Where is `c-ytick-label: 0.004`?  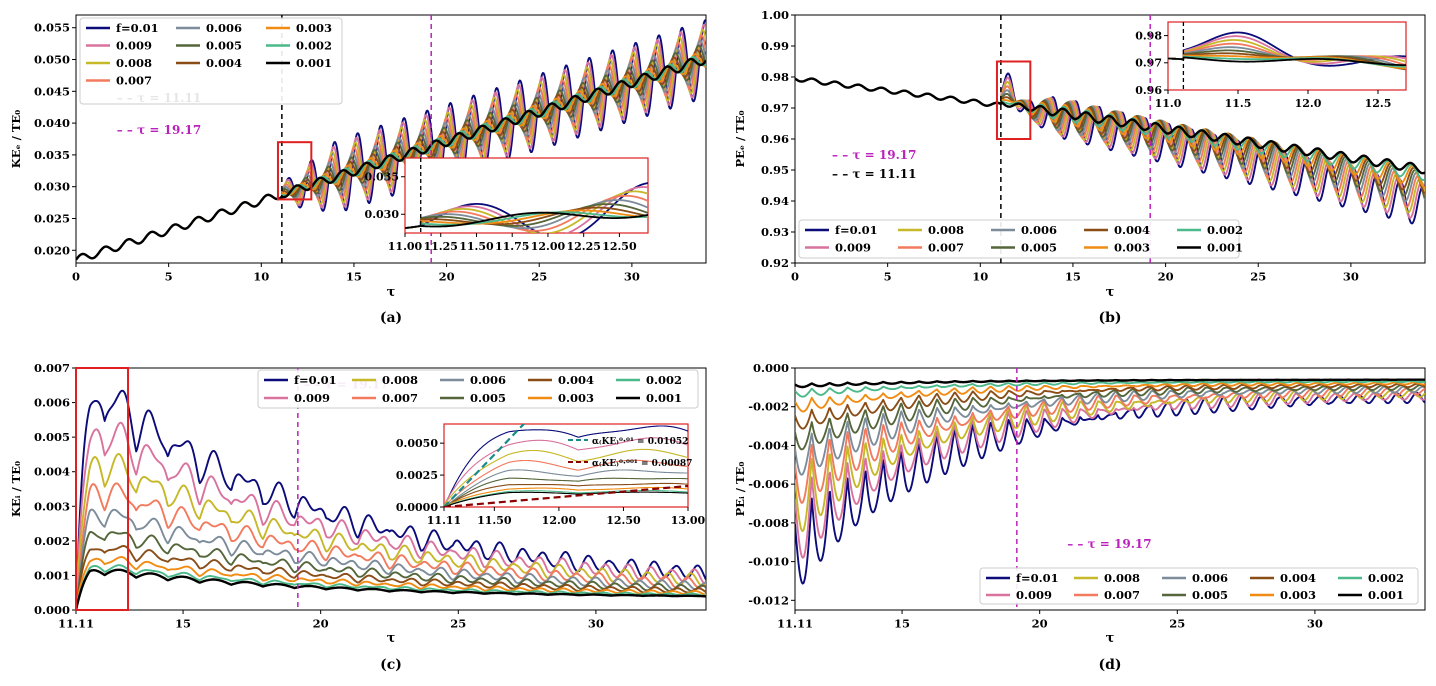 c-ytick-label: 0.004 is located at coordinates (52, 472).